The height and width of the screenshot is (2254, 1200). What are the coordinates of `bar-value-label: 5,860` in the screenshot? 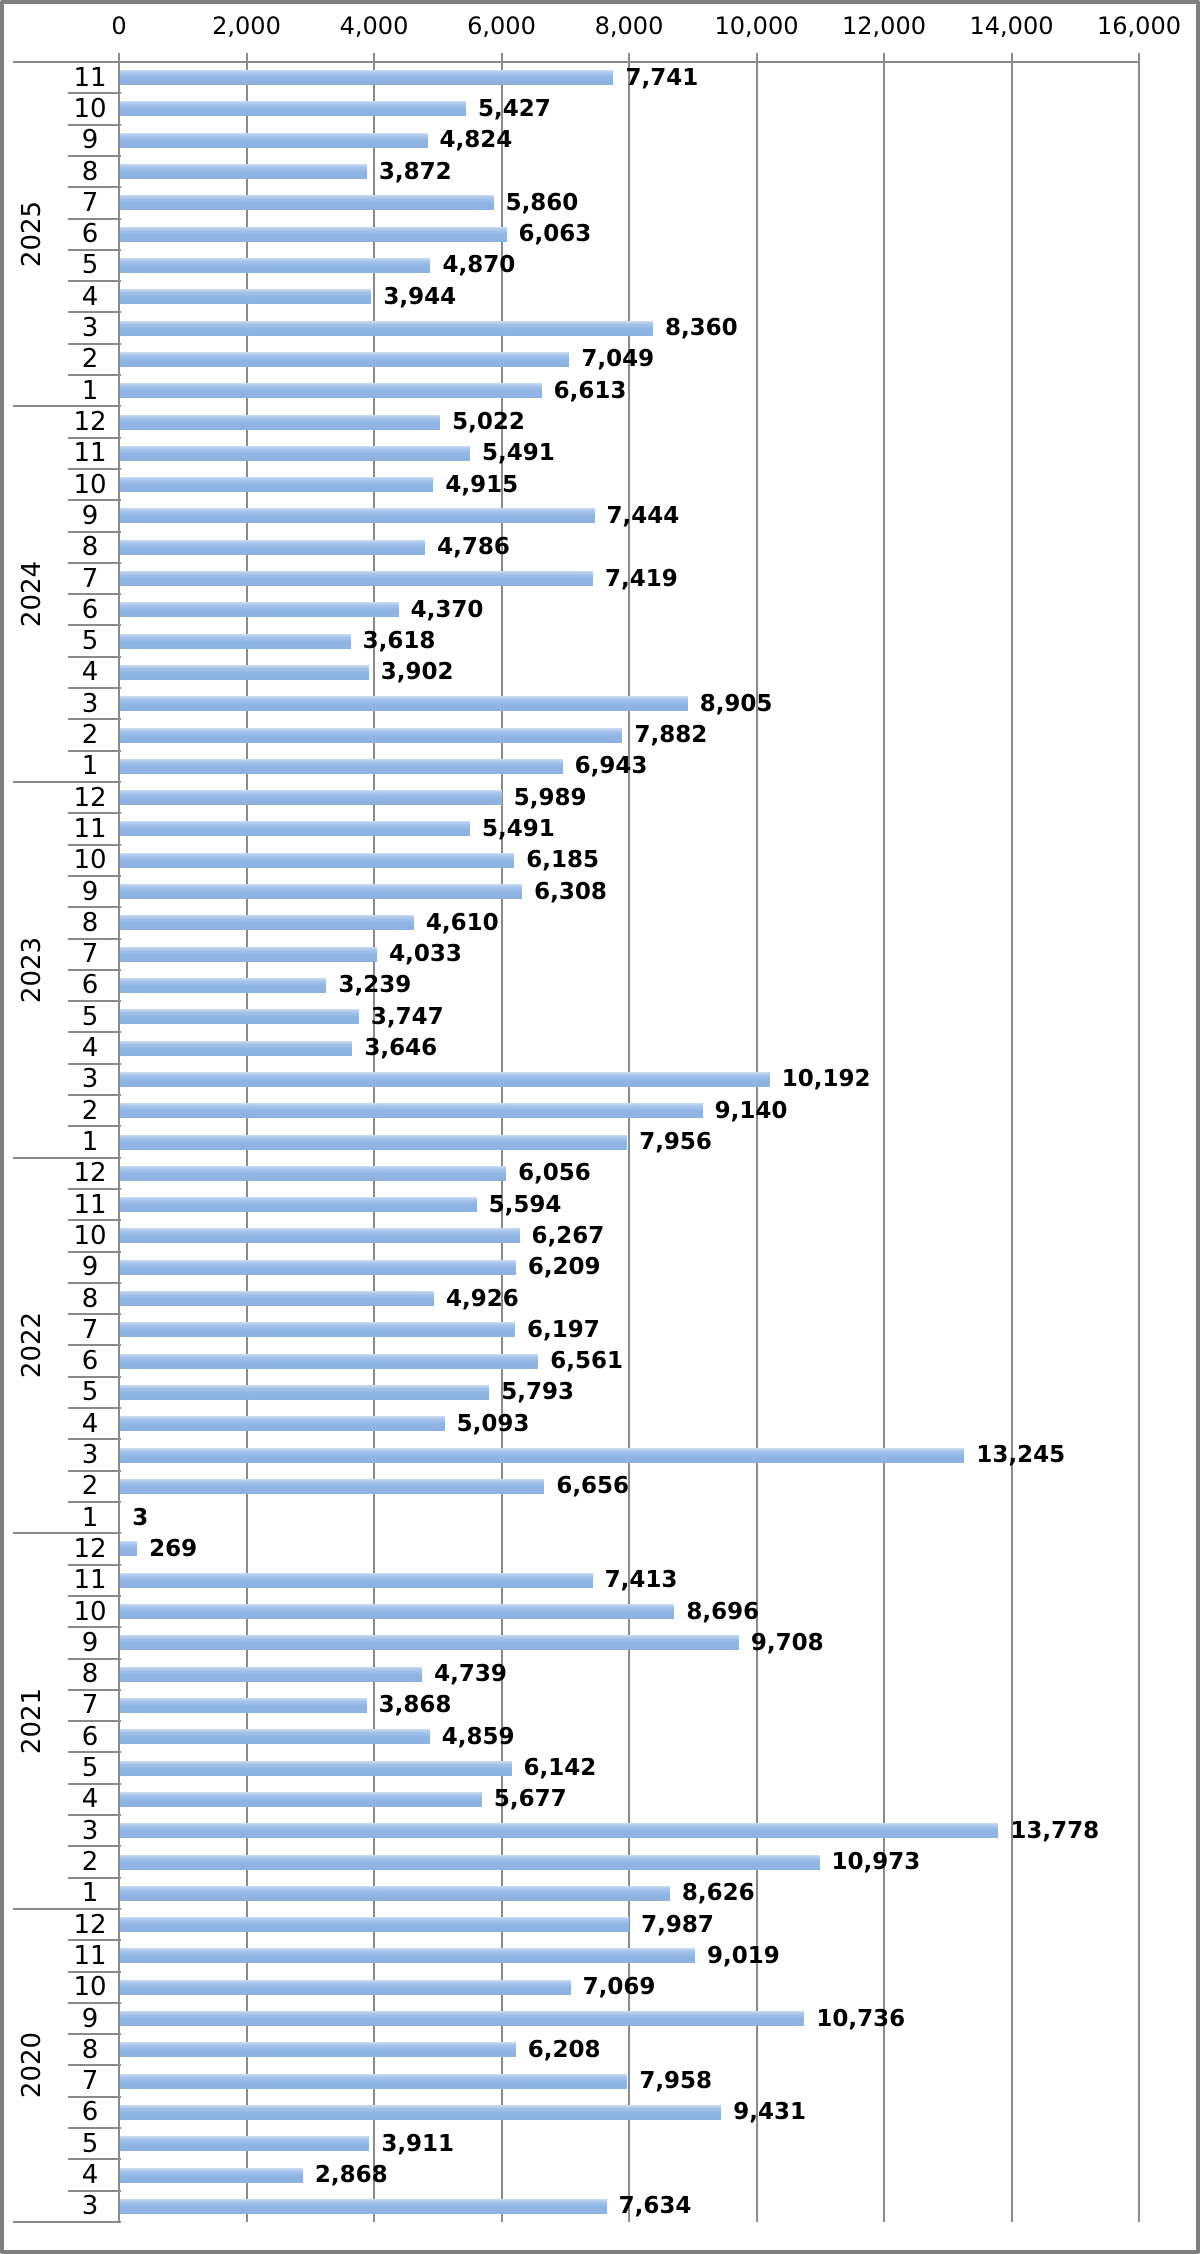 It's located at (542, 202).